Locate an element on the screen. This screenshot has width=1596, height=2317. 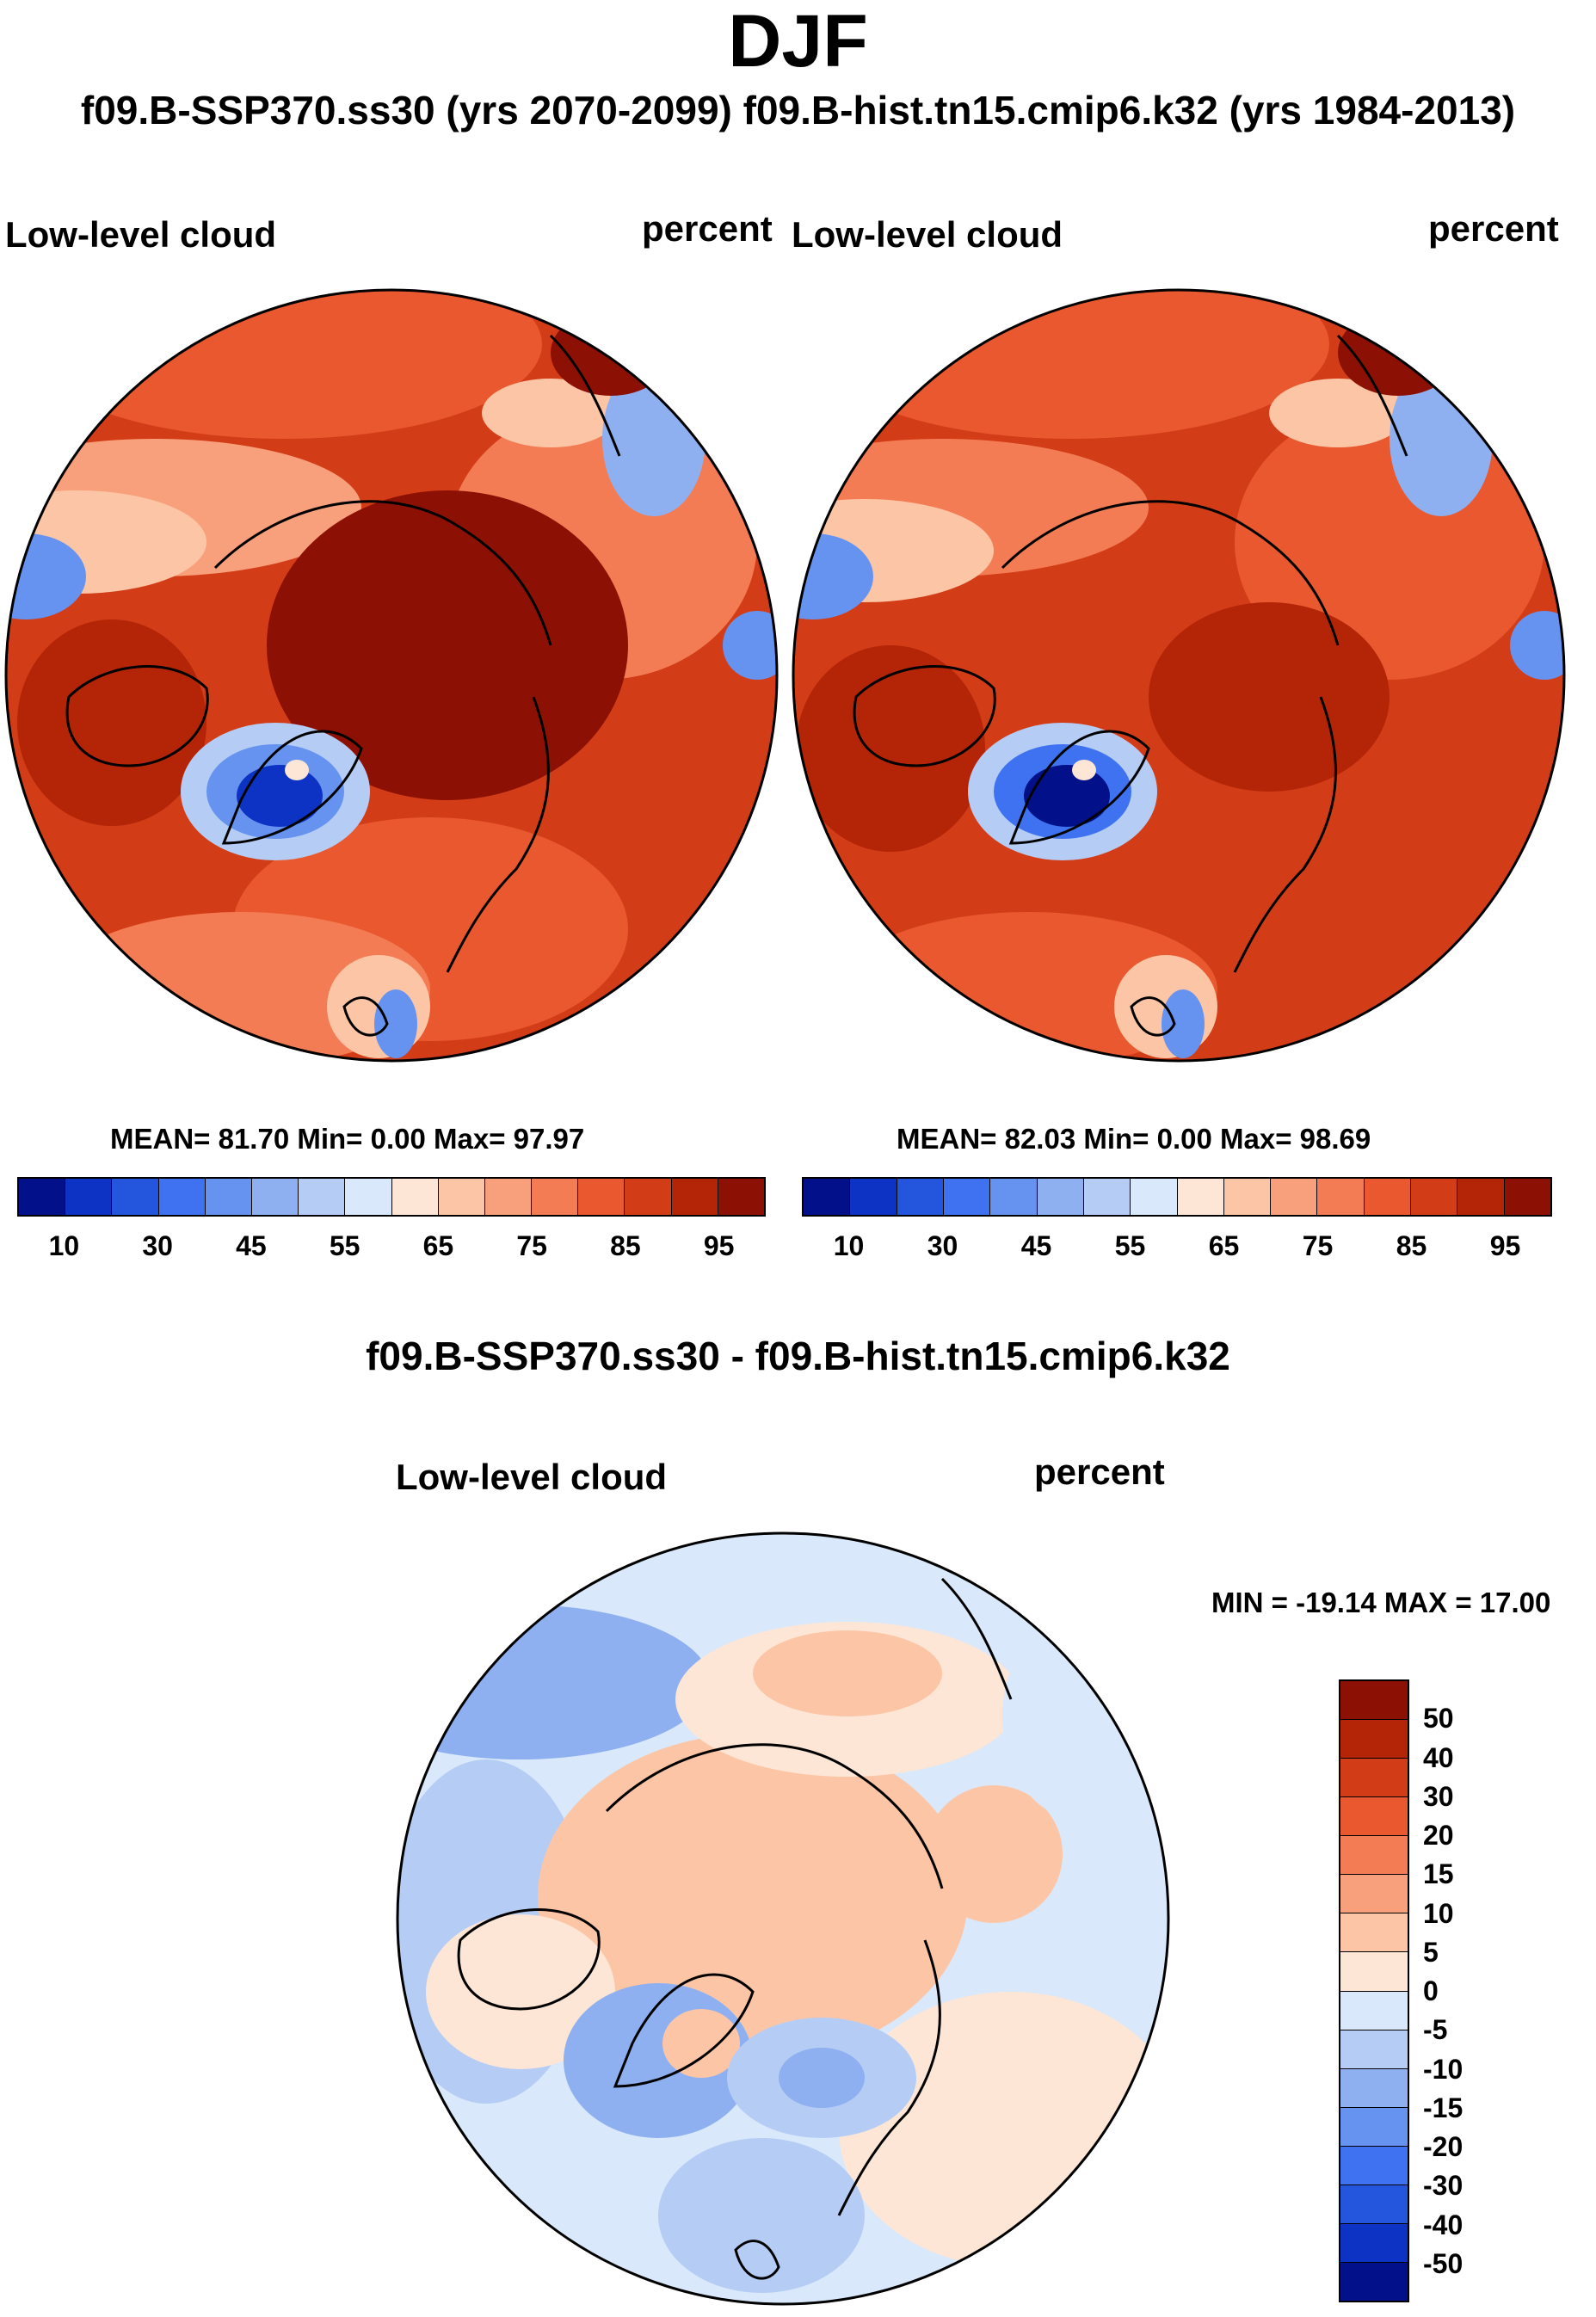
difference-colorbar is located at coordinates (1374, 1990).